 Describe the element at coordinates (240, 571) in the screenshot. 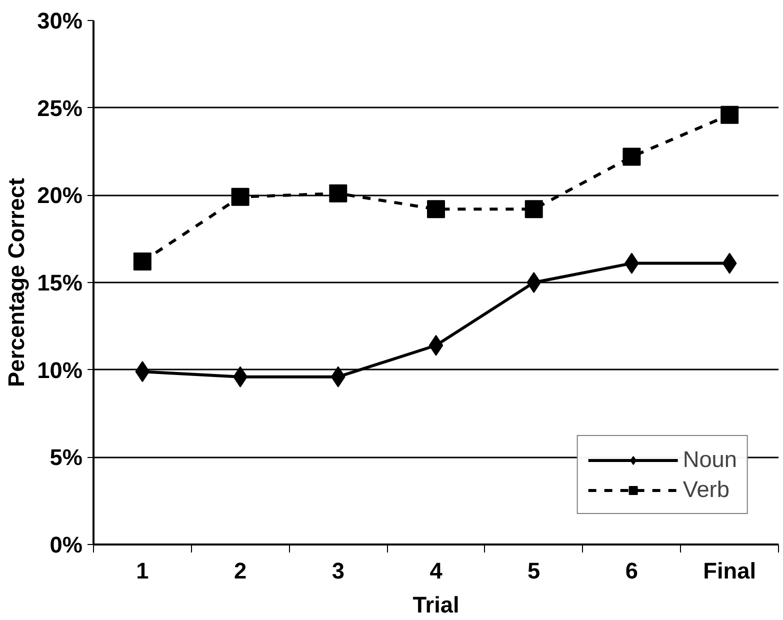

I see `x-tick-label: 2` at that location.